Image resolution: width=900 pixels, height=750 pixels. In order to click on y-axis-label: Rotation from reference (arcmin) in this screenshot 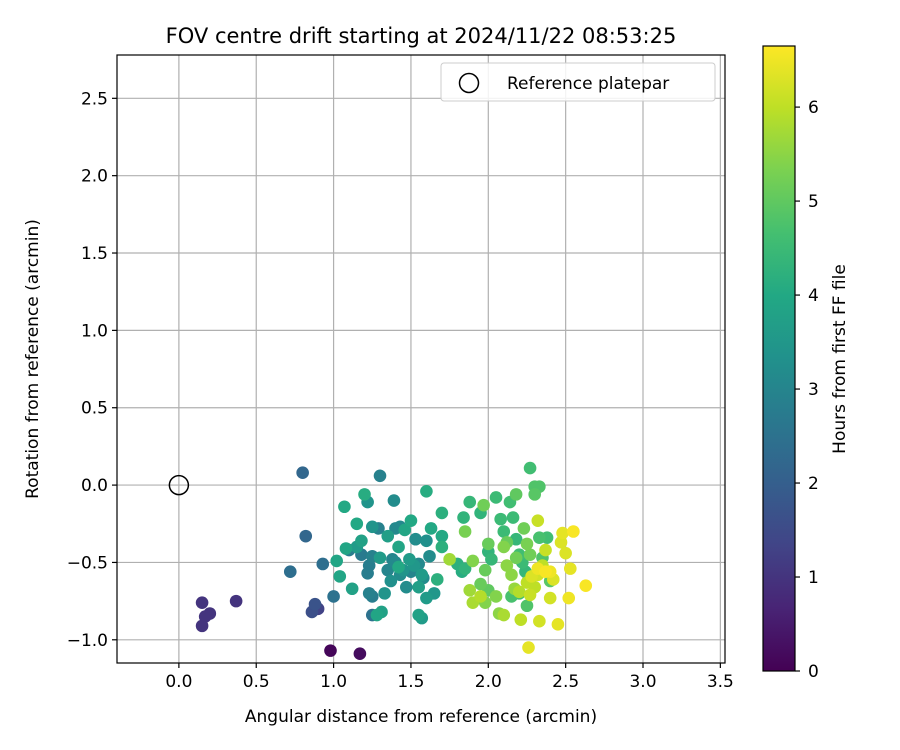, I will do `click(33, 359)`.